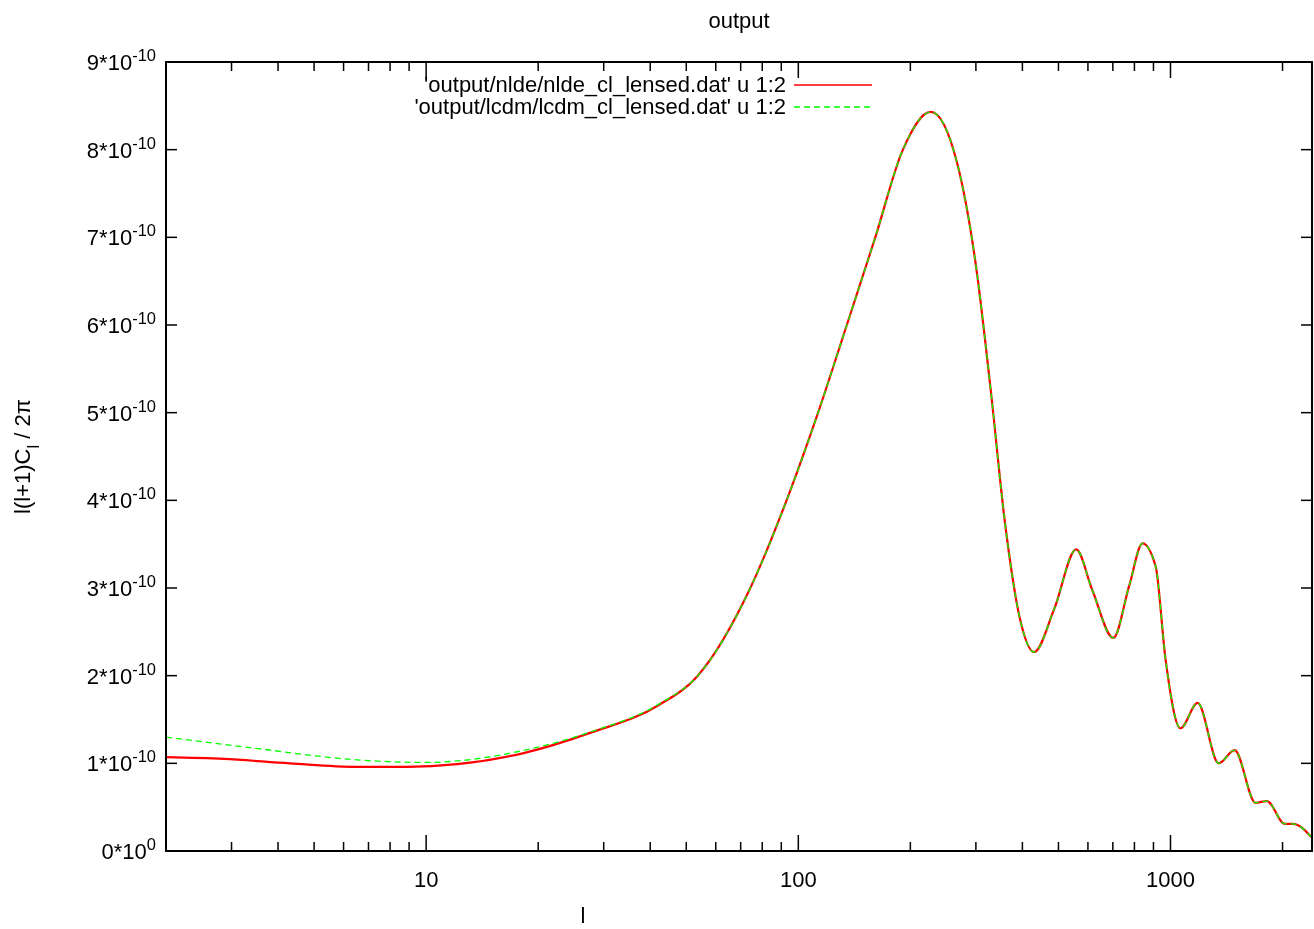 The image size is (1314, 929). Describe the element at coordinates (121, 411) in the screenshot. I see `y-tick-label: 5*10$^{-10}$` at that location.